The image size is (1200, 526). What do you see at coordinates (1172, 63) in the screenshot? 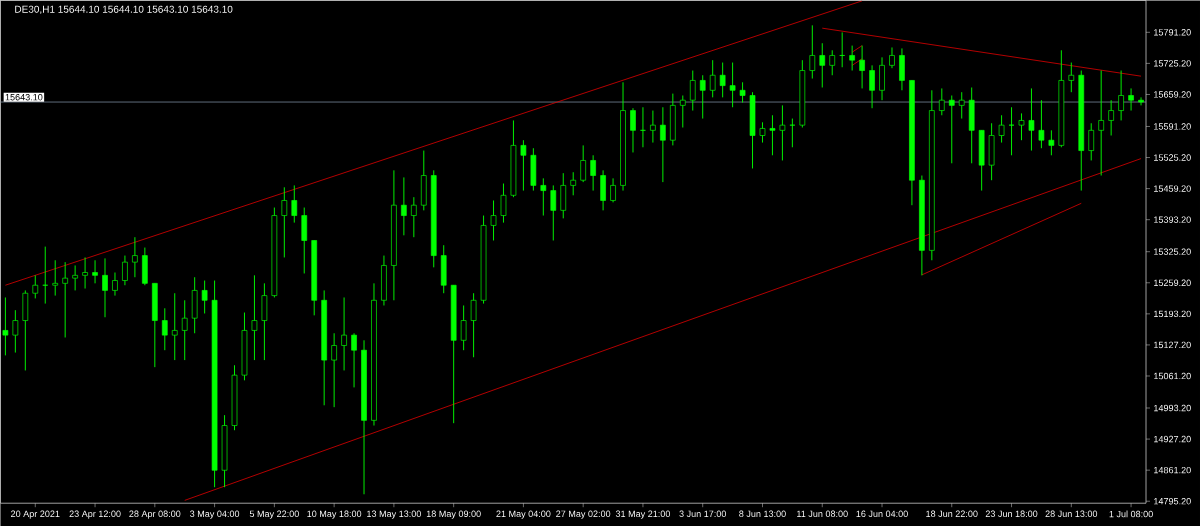
I see `y-tick-label: 15725.20` at bounding box center [1172, 63].